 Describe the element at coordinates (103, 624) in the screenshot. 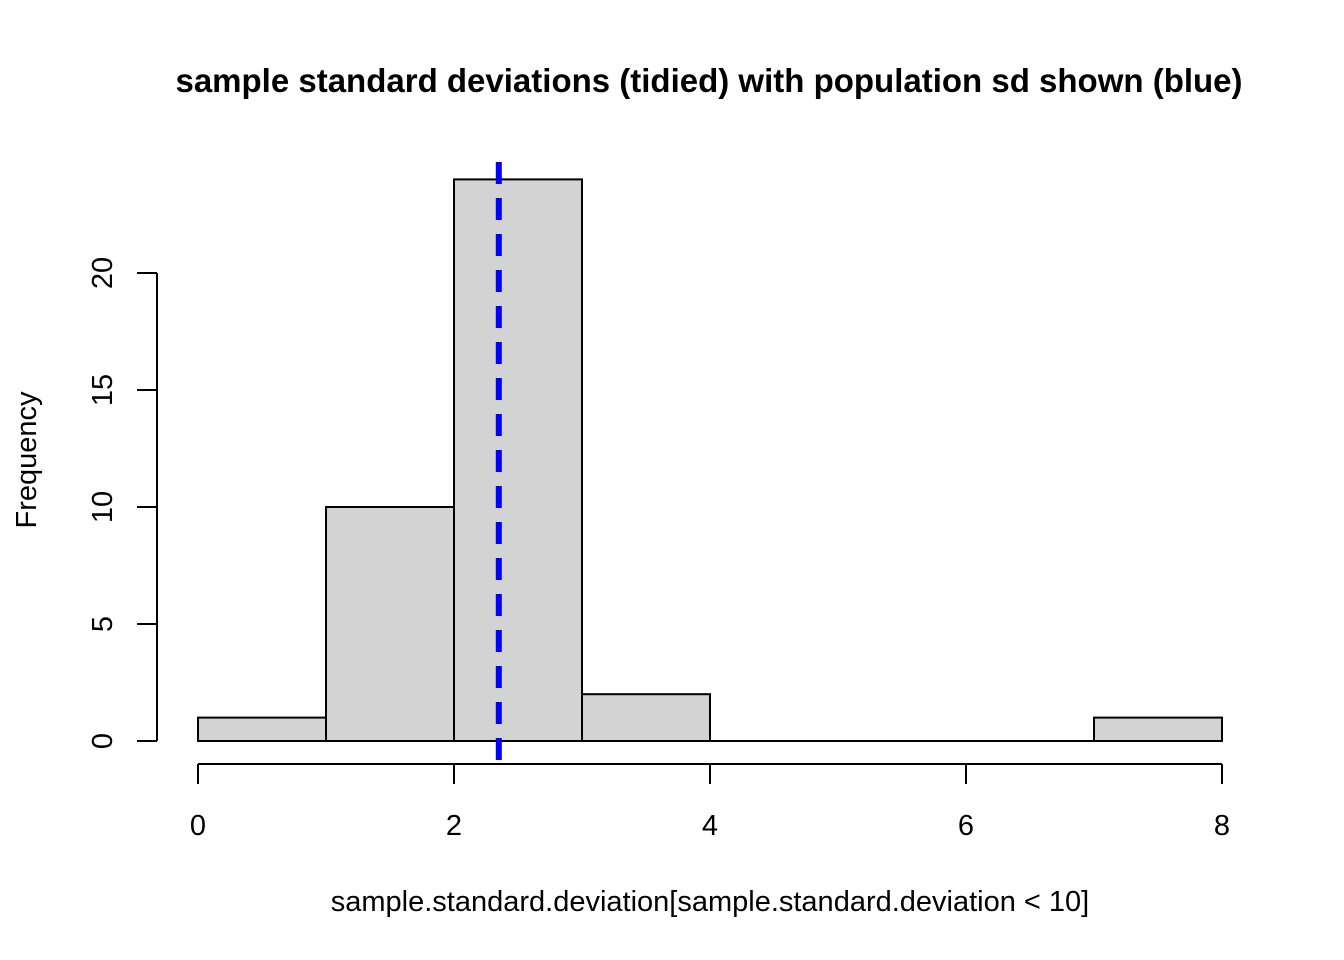

I see `y-tick-label-1: 5` at that location.